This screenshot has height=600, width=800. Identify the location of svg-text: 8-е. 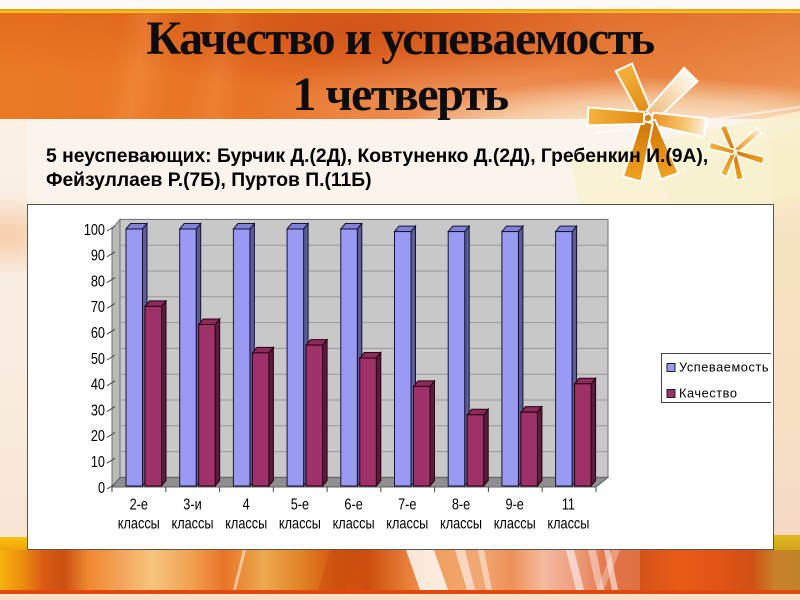
(461, 504).